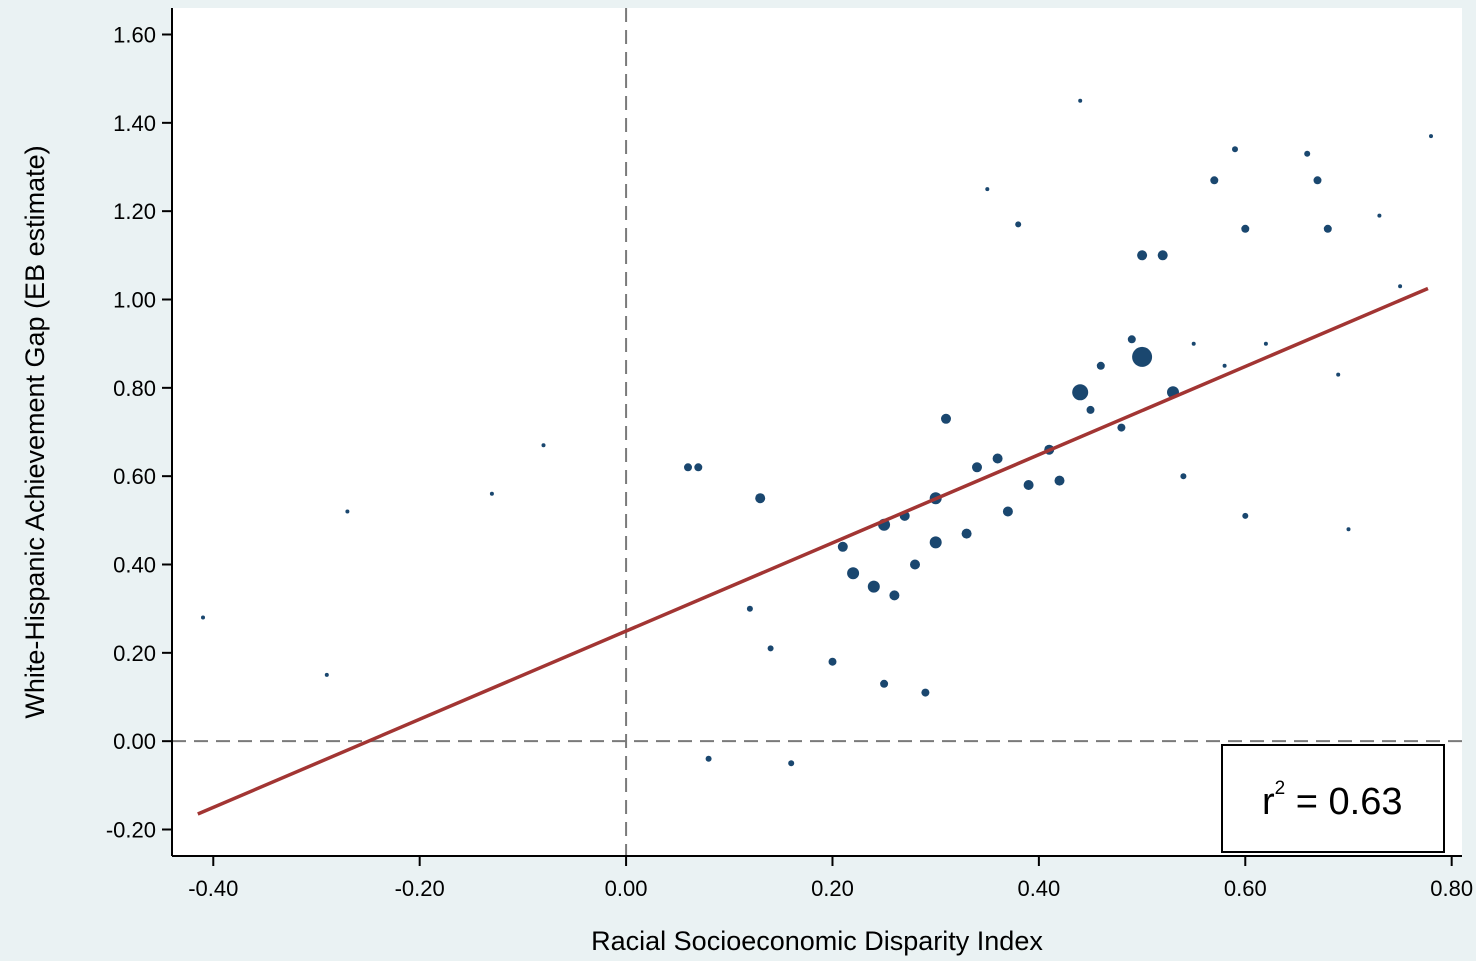  Describe the element at coordinates (134, 565) in the screenshot. I see `y-tick-label: 0.40` at that location.